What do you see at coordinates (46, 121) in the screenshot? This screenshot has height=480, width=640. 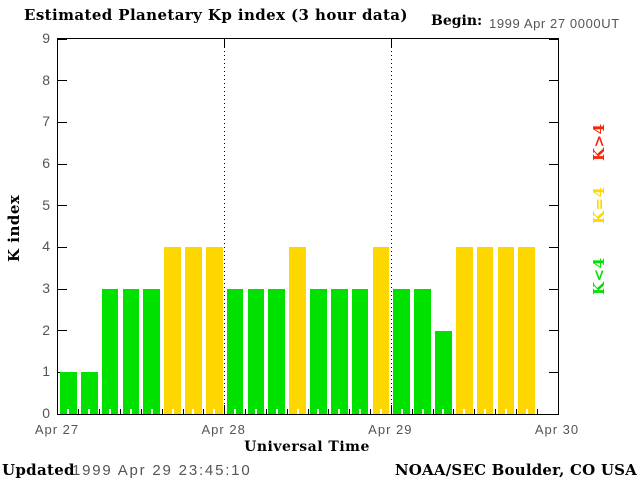 I see `y-tick-label: 7` at bounding box center [46, 121].